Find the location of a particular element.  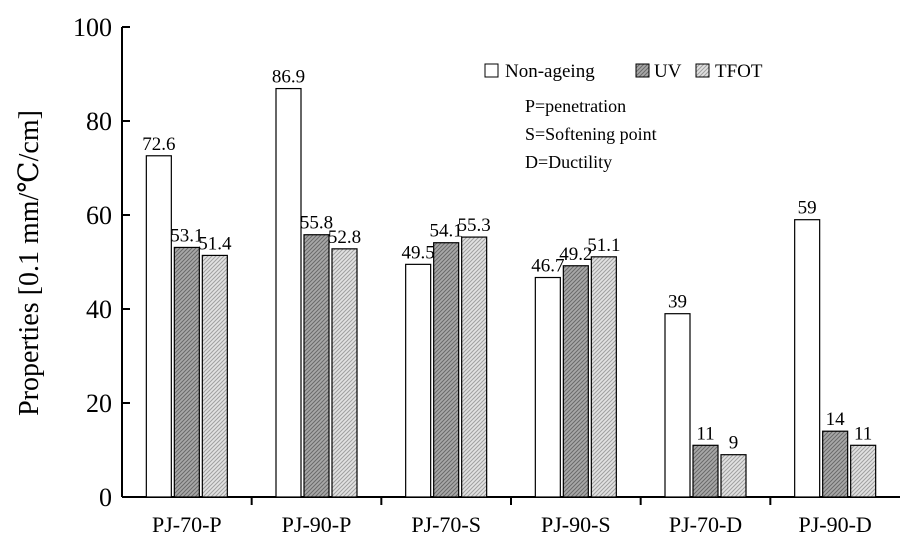

bar-non-ageing-pj-70-p is located at coordinates (158, 326).